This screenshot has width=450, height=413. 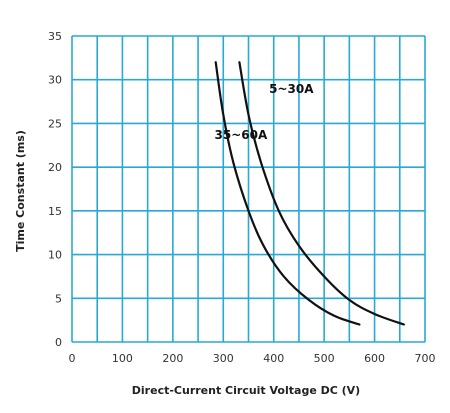 What do you see at coordinates (55, 80) in the screenshot?
I see `y-tick-label: 30` at bounding box center [55, 80].